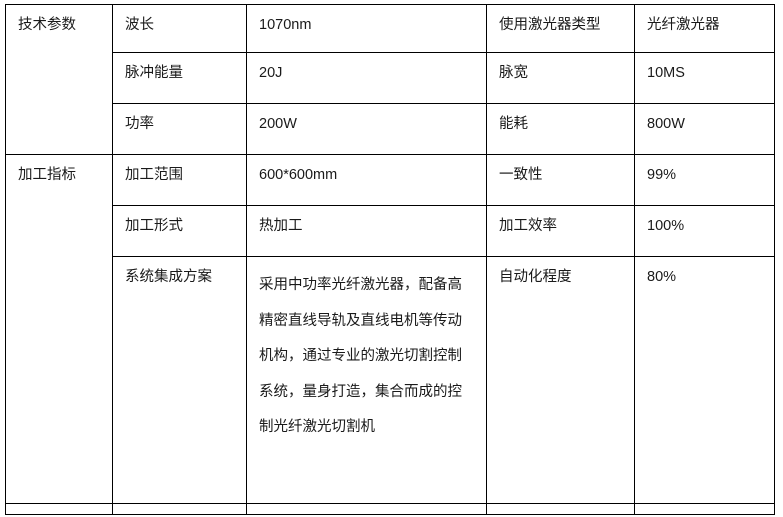 The height and width of the screenshot is (517, 783). What do you see at coordinates (666, 73) in the screenshot?
I see `param-value-secondary: 10MS` at bounding box center [666, 73].